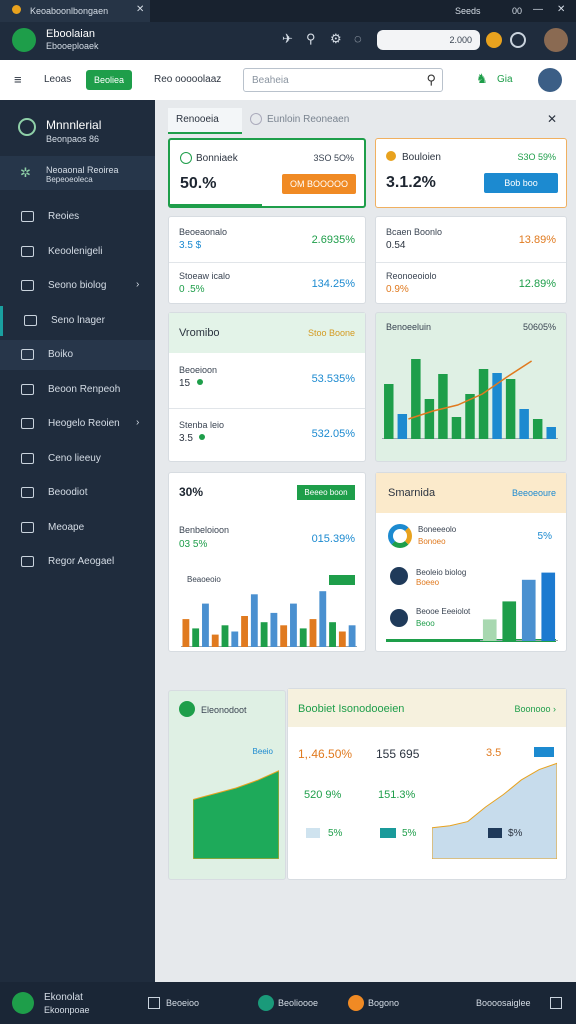 This screenshot has height=1024, width=576. What do you see at coordinates (77, 459) in the screenshot?
I see `nav-item: Ceno lieeuy` at bounding box center [77, 459].